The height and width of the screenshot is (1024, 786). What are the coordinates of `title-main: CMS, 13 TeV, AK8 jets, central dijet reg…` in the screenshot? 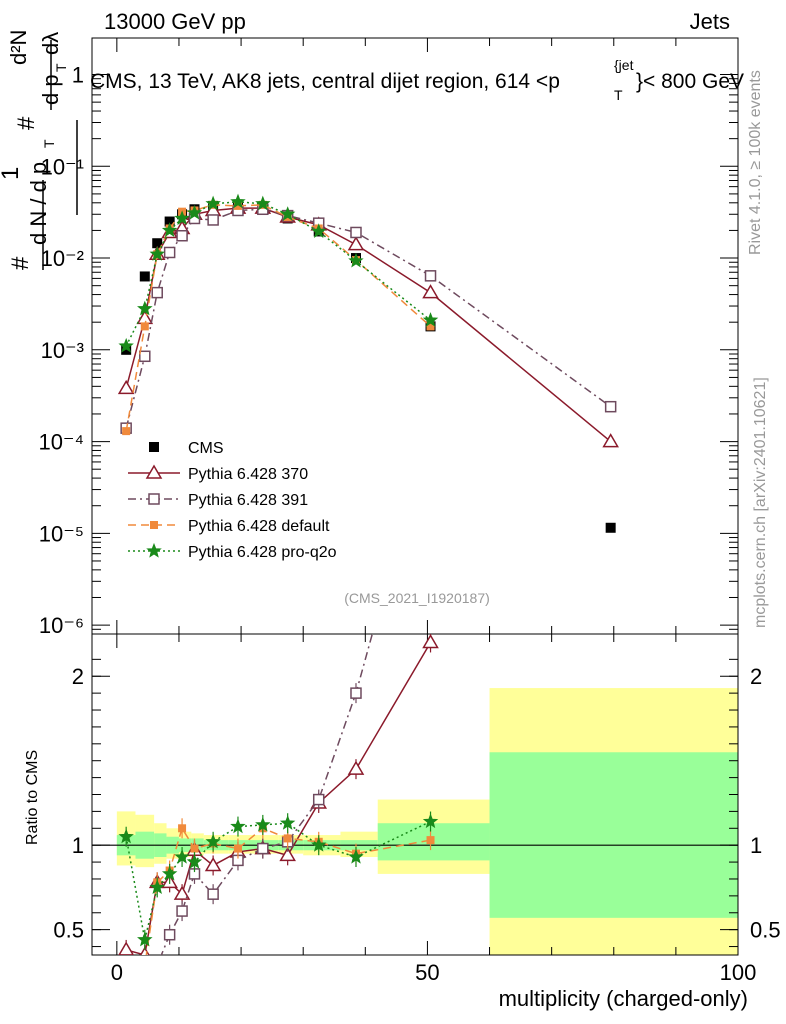 It's located at (325, 81).